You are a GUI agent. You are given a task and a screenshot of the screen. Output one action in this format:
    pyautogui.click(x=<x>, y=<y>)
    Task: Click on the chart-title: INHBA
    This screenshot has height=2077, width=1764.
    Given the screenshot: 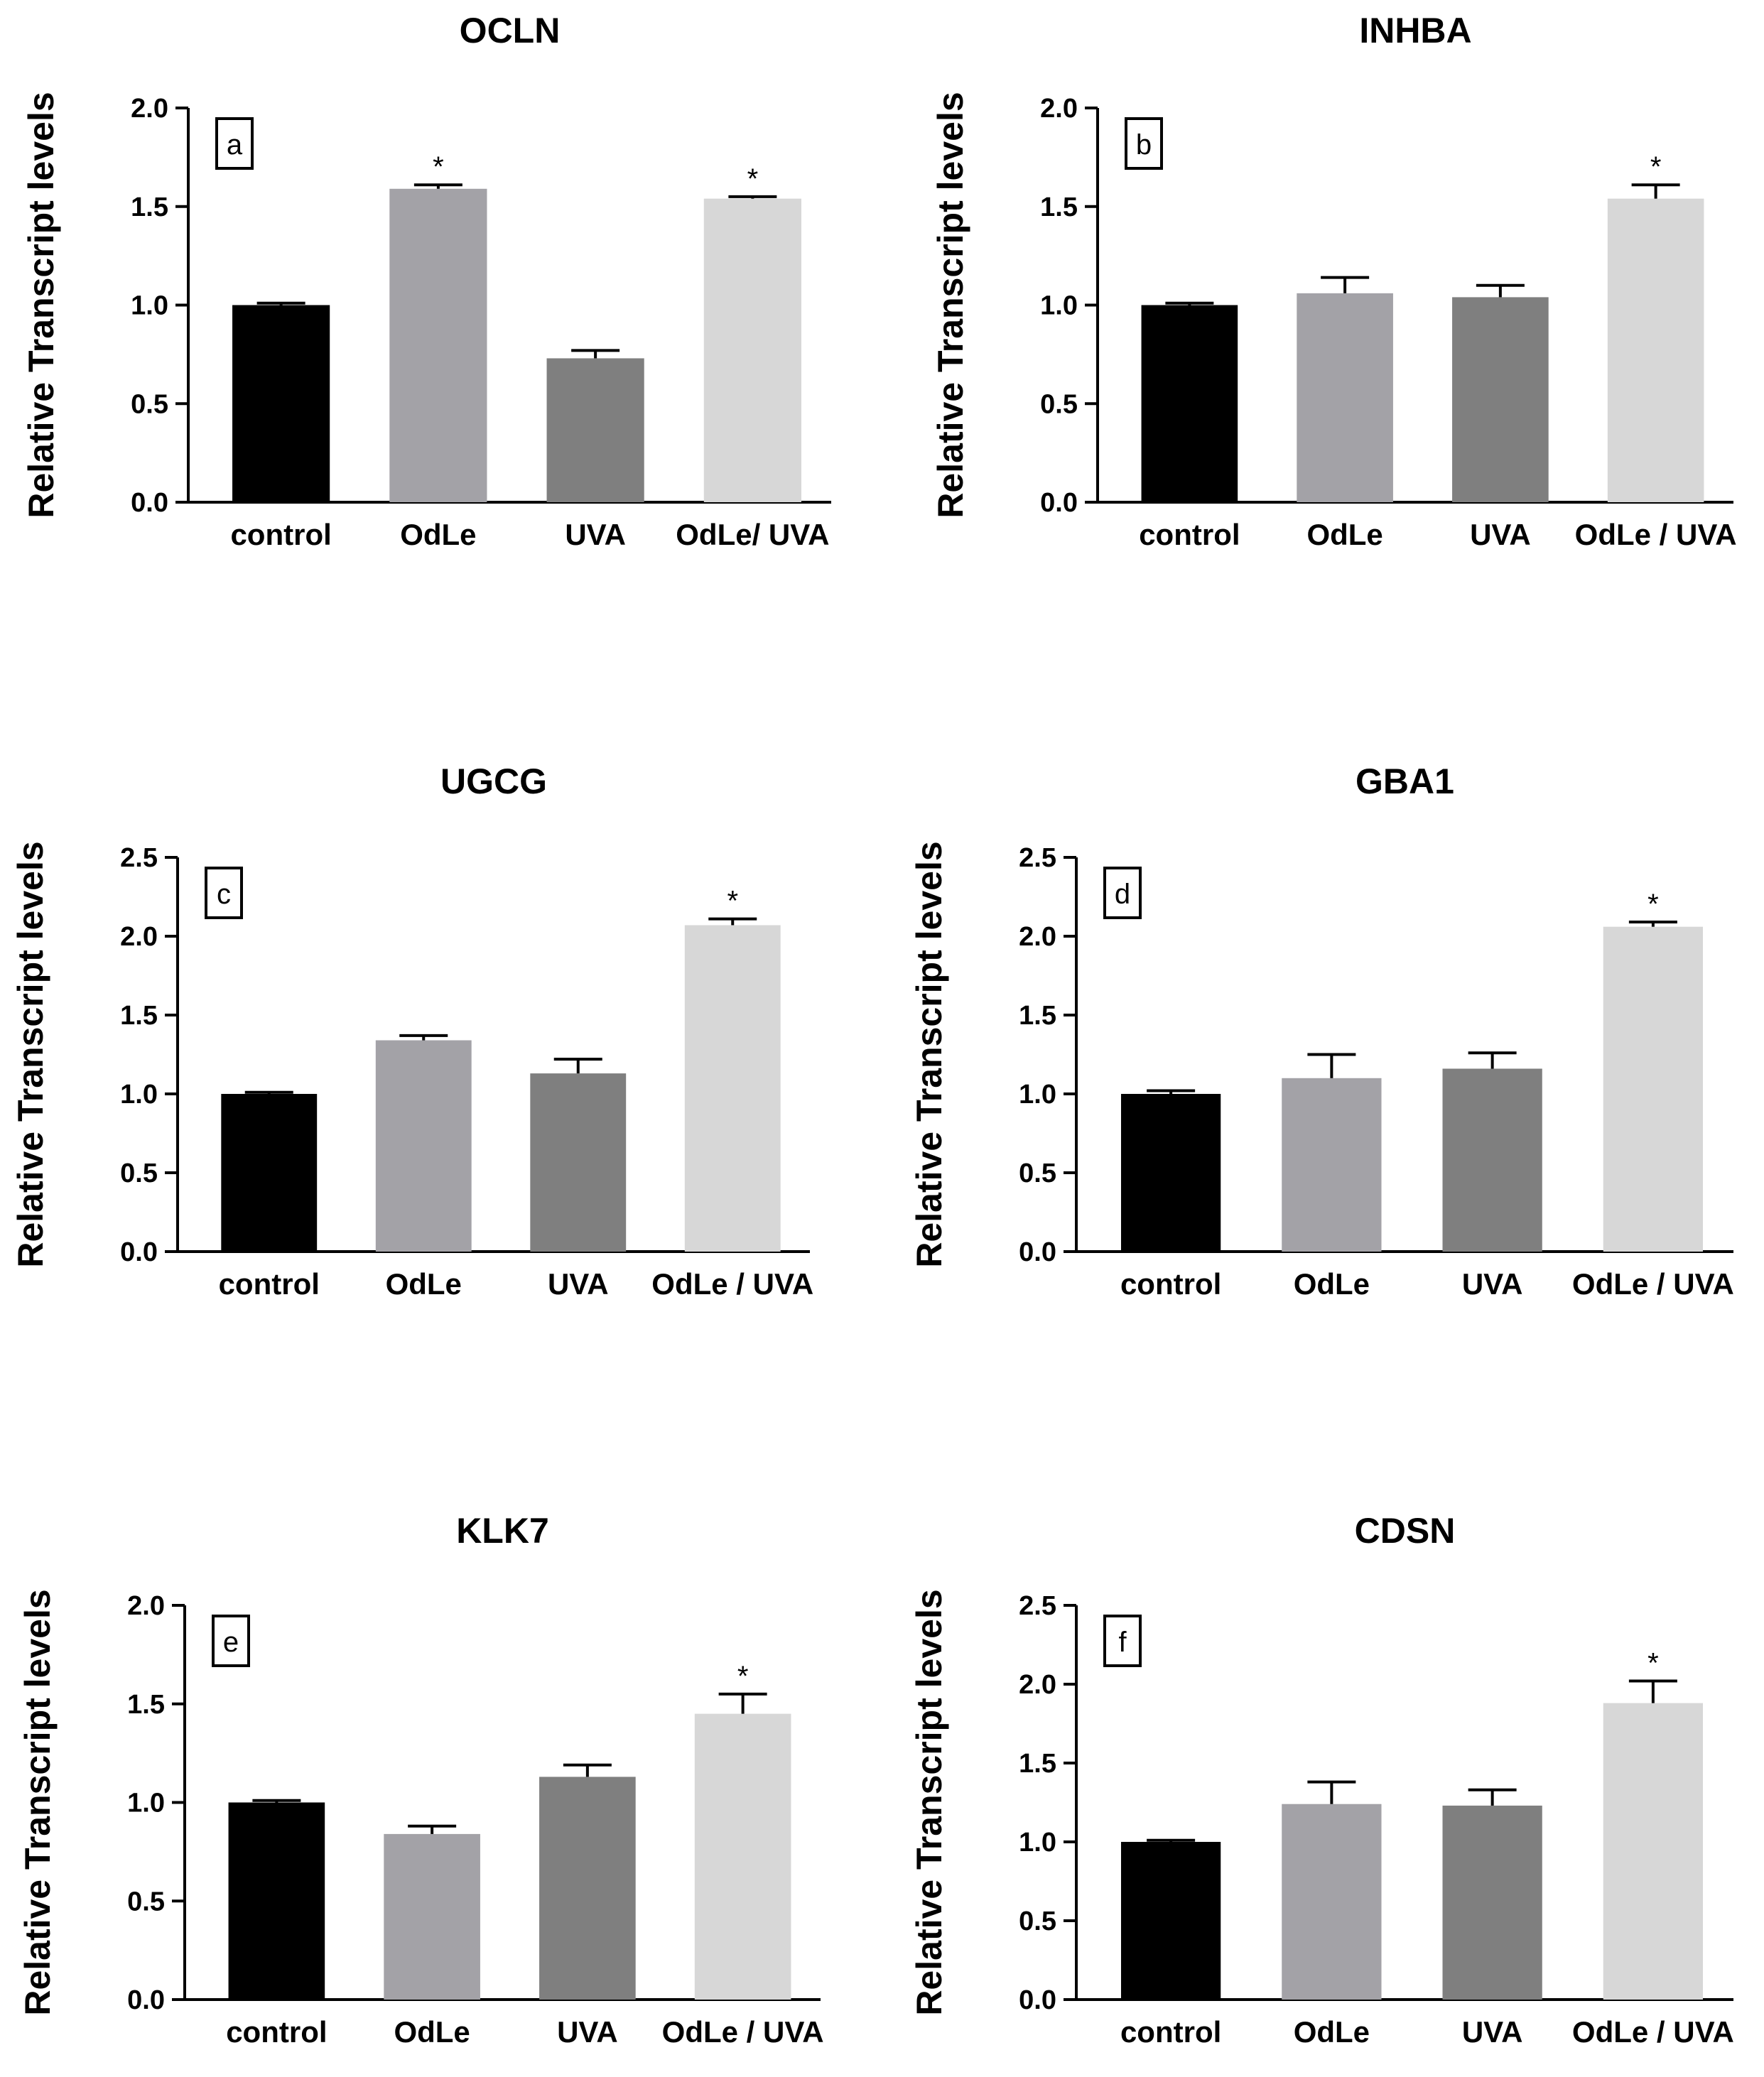 What is the action you would take?
    pyautogui.click(x=1415, y=30)
    